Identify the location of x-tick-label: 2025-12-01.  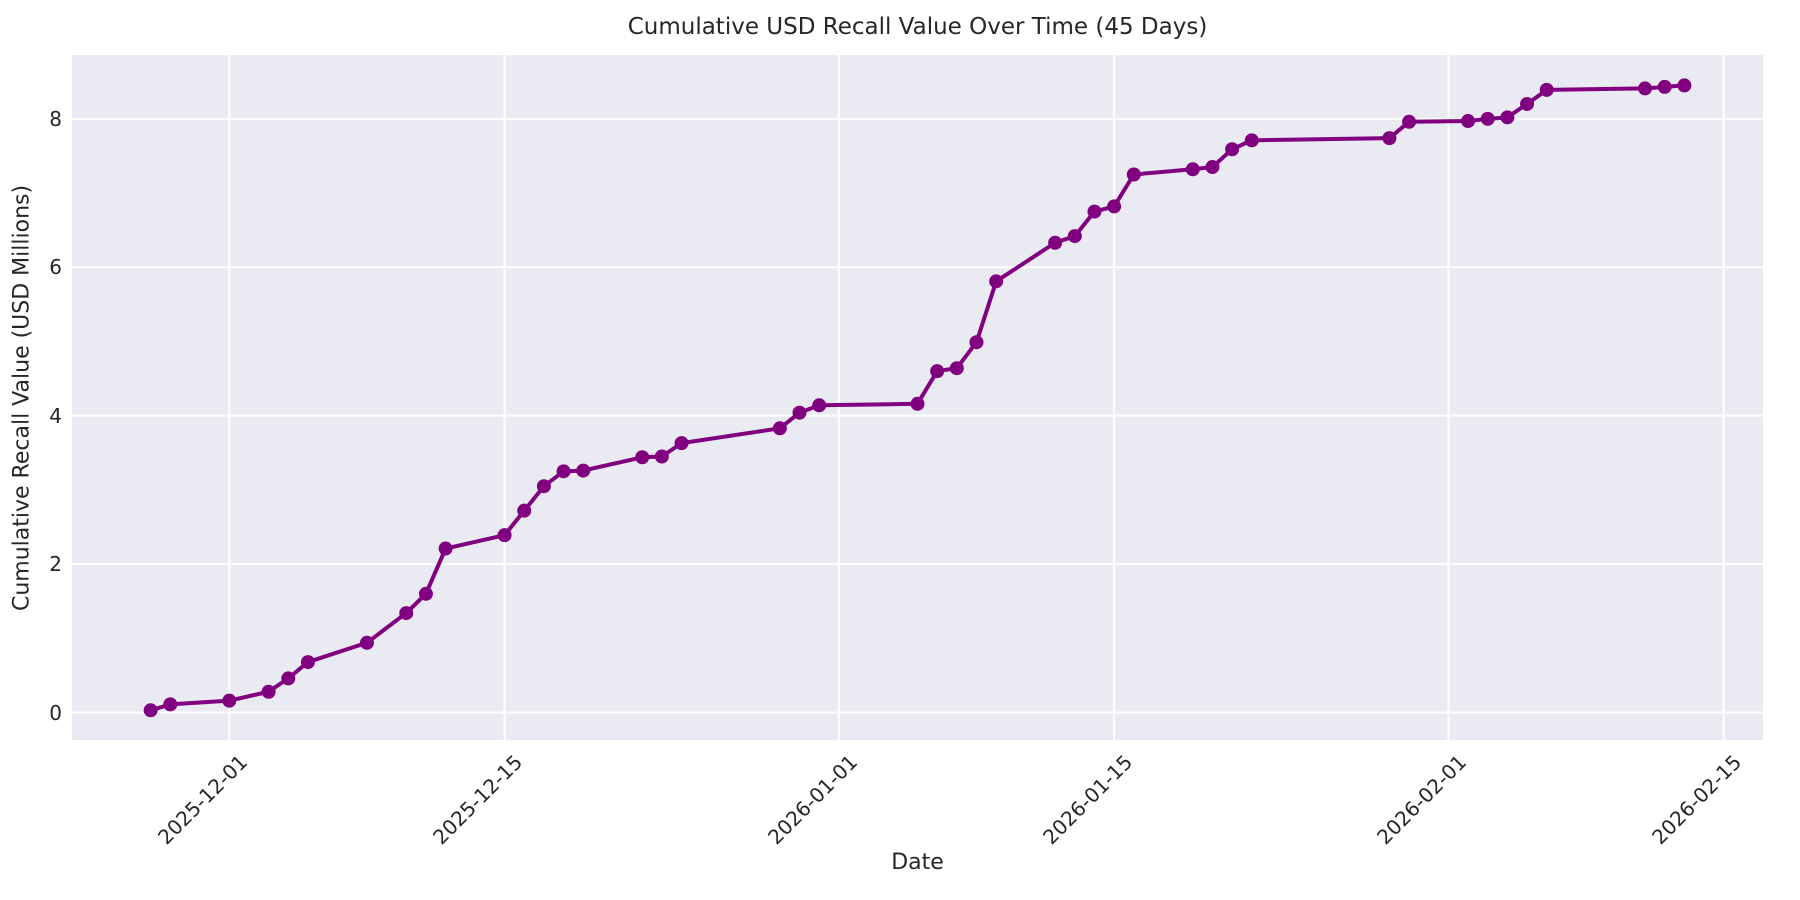
(203, 800).